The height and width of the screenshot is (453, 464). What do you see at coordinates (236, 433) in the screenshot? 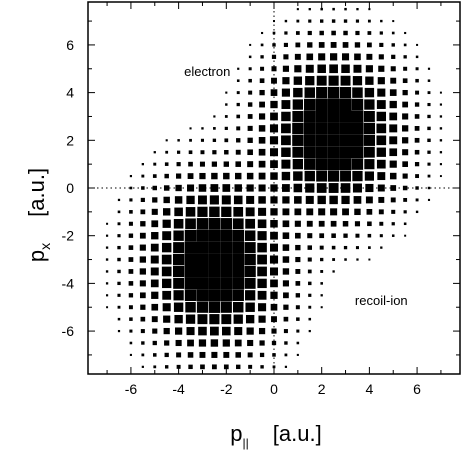
I see `x-axis-symbol: p` at bounding box center [236, 433].